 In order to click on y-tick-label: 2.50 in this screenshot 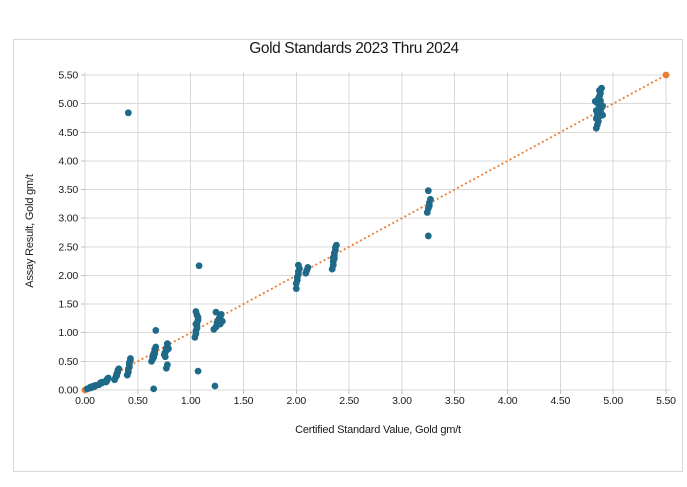, I will do `click(68, 247)`.